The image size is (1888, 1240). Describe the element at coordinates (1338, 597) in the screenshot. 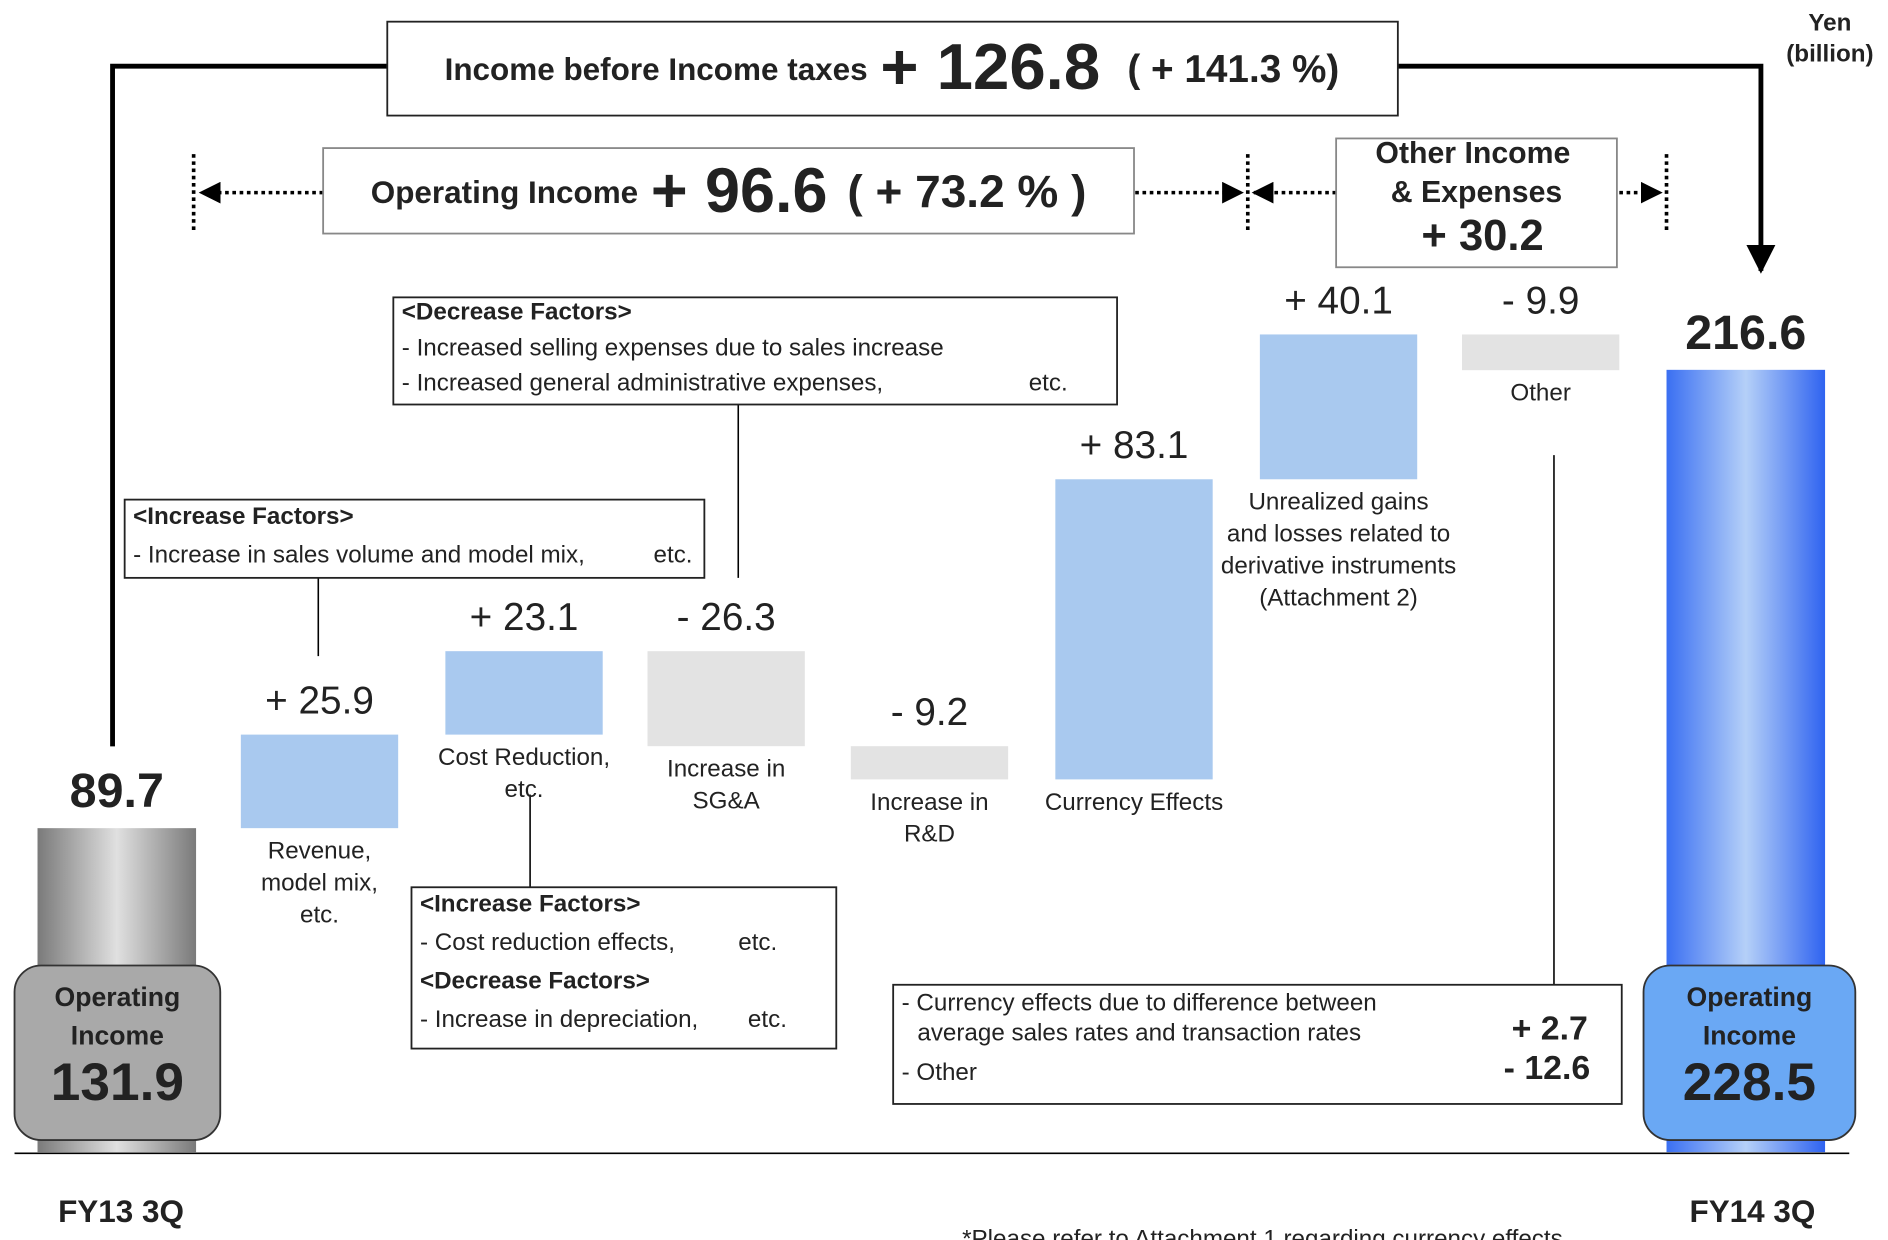

I see `category-label: (Attachment 2)` at that location.